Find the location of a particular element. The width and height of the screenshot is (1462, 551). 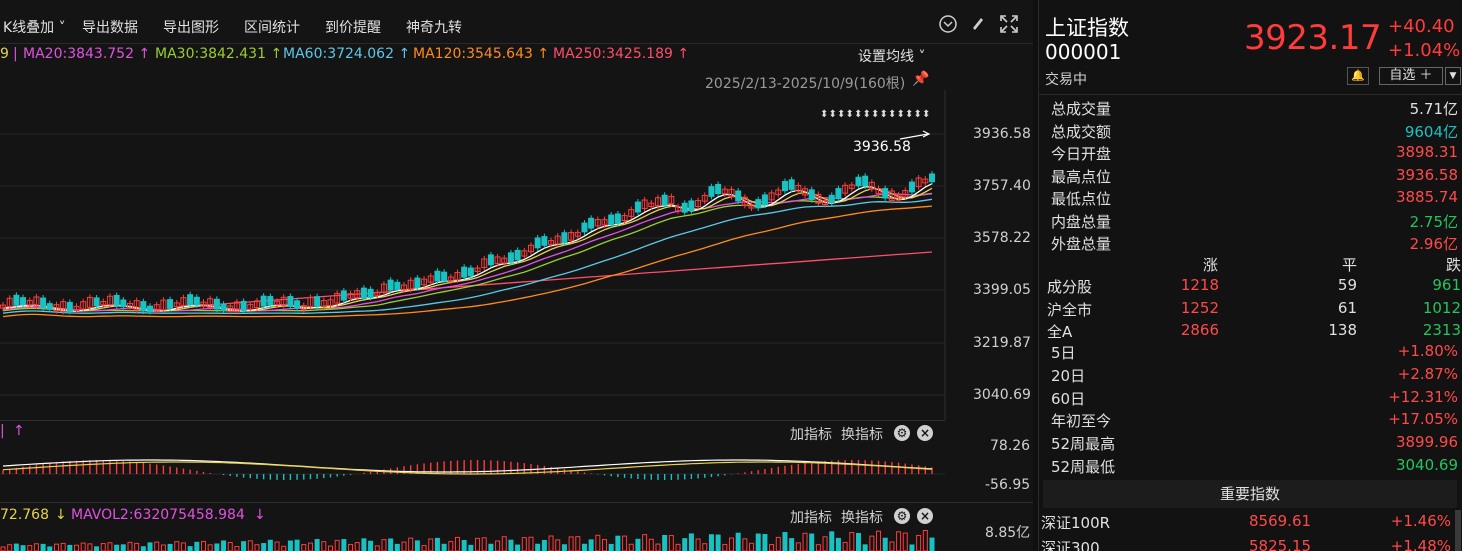

stat-label: 今日开盘 is located at coordinates (1081, 154).